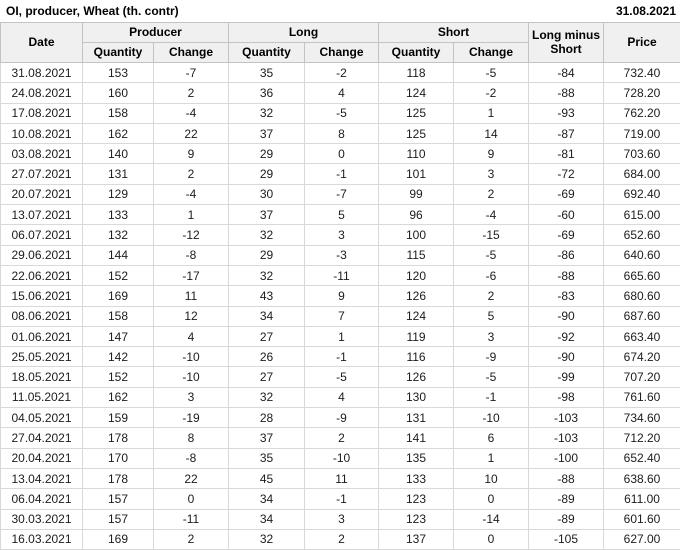 The height and width of the screenshot is (550, 680). What do you see at coordinates (416, 418) in the screenshot?
I see `short-quantity-cell: 131` at bounding box center [416, 418].